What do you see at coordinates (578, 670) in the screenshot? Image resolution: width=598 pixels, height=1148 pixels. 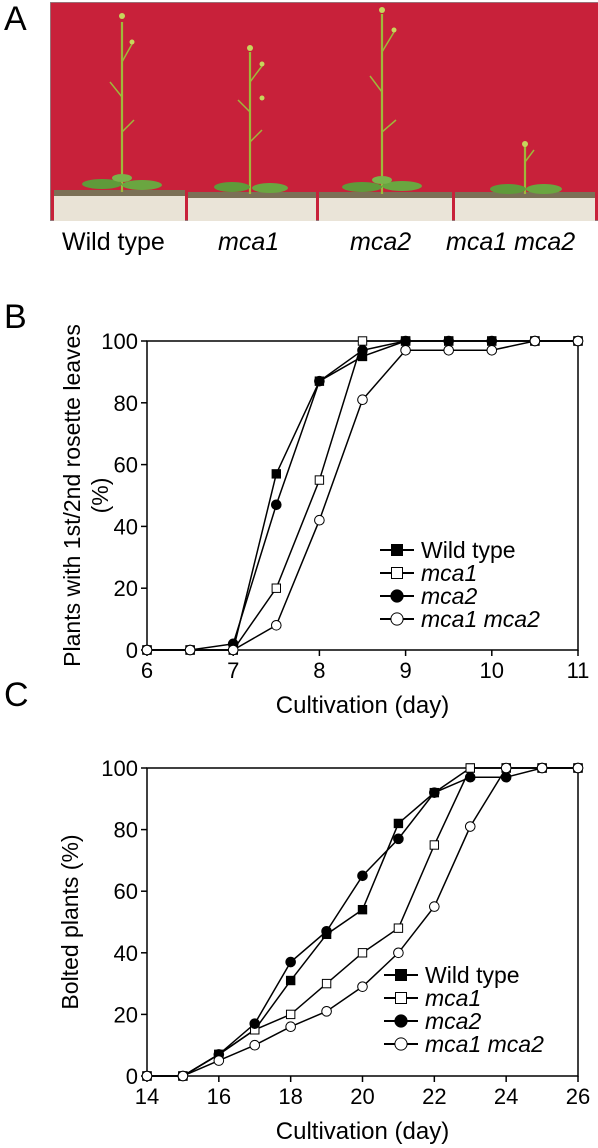 I see `chart-b-x-tick-label: 11` at bounding box center [578, 670].